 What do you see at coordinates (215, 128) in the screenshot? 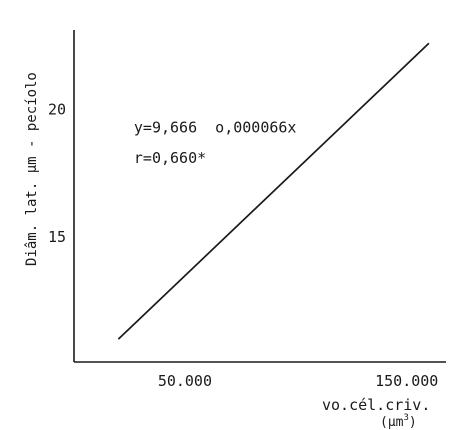
I see `annotation-1: y=9,666 o,000066x` at bounding box center [215, 128].